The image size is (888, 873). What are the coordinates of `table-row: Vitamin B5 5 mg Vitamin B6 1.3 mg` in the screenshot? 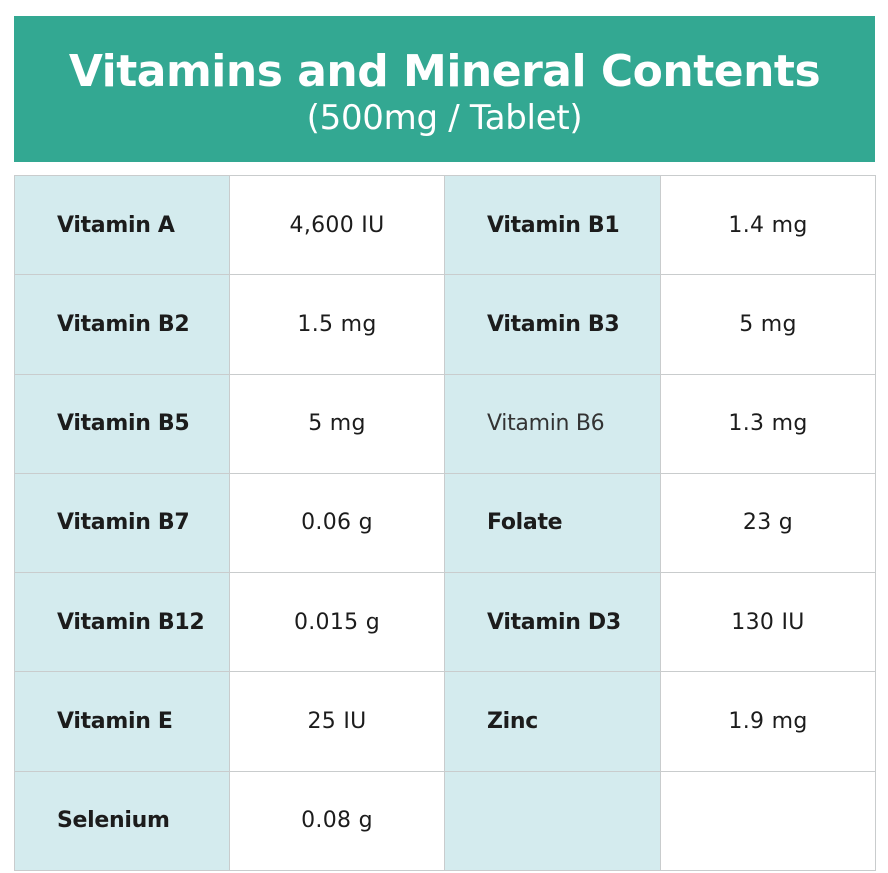 It's located at (445, 423).